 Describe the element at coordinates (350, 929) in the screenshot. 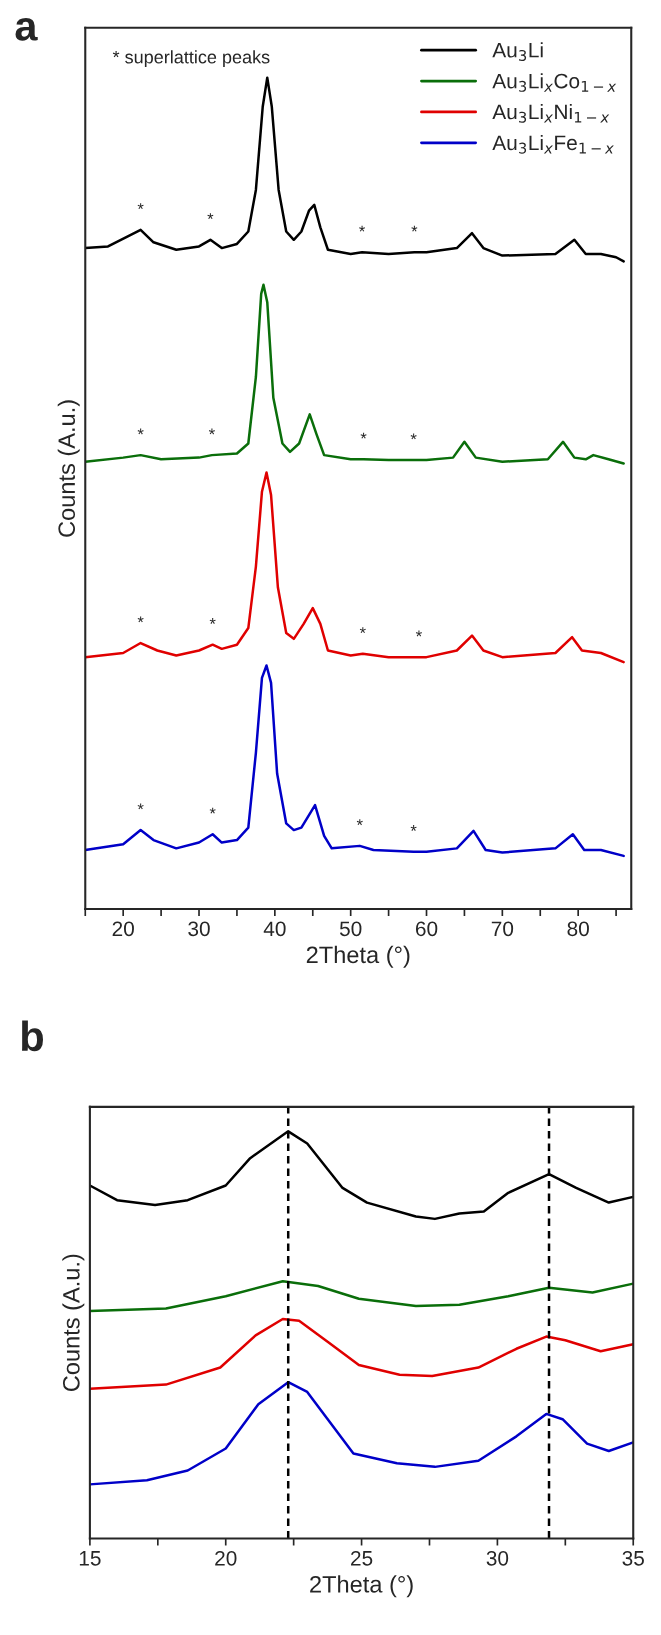

I see `x-tick-label: 50` at that location.